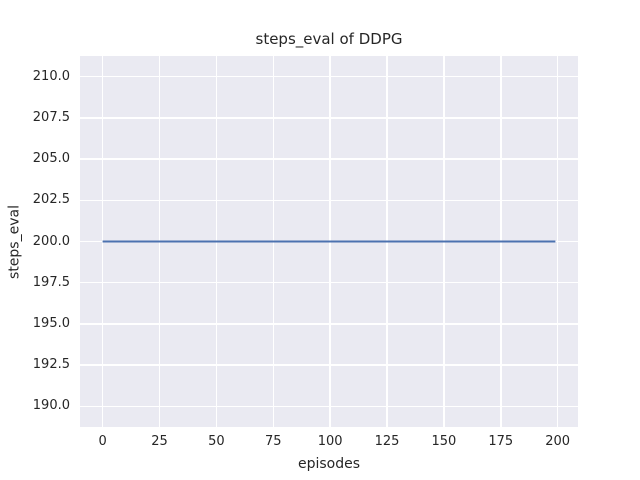 This screenshot has height=480, width=640. Describe the element at coordinates (102, 441) in the screenshot. I see `x-tick-label: 0` at that location.